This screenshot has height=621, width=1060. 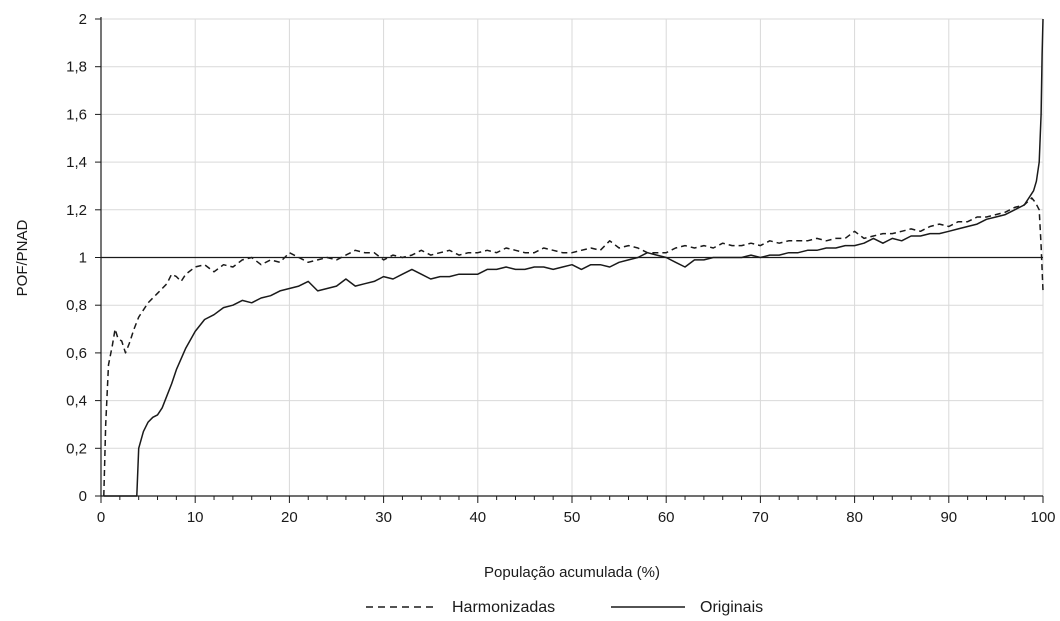 I want to click on y-tick-label: 0,2, so click(x=76, y=448).